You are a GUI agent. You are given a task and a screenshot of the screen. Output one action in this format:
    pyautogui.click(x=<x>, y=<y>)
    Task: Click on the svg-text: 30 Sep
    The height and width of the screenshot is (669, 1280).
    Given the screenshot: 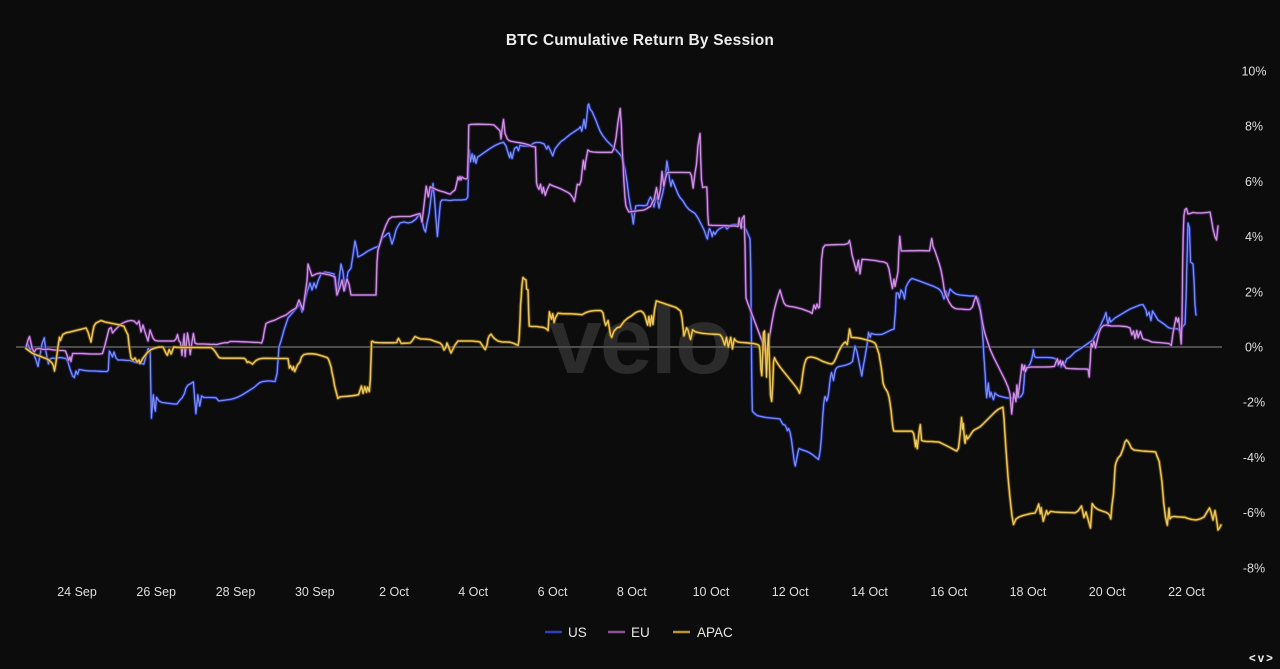 What is the action you would take?
    pyautogui.click(x=315, y=592)
    